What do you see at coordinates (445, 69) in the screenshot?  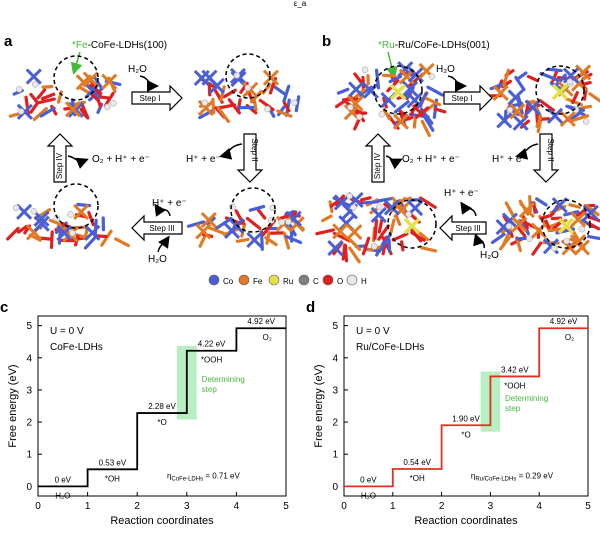 I see `h2o-top-b: H₂O` at bounding box center [445, 69].